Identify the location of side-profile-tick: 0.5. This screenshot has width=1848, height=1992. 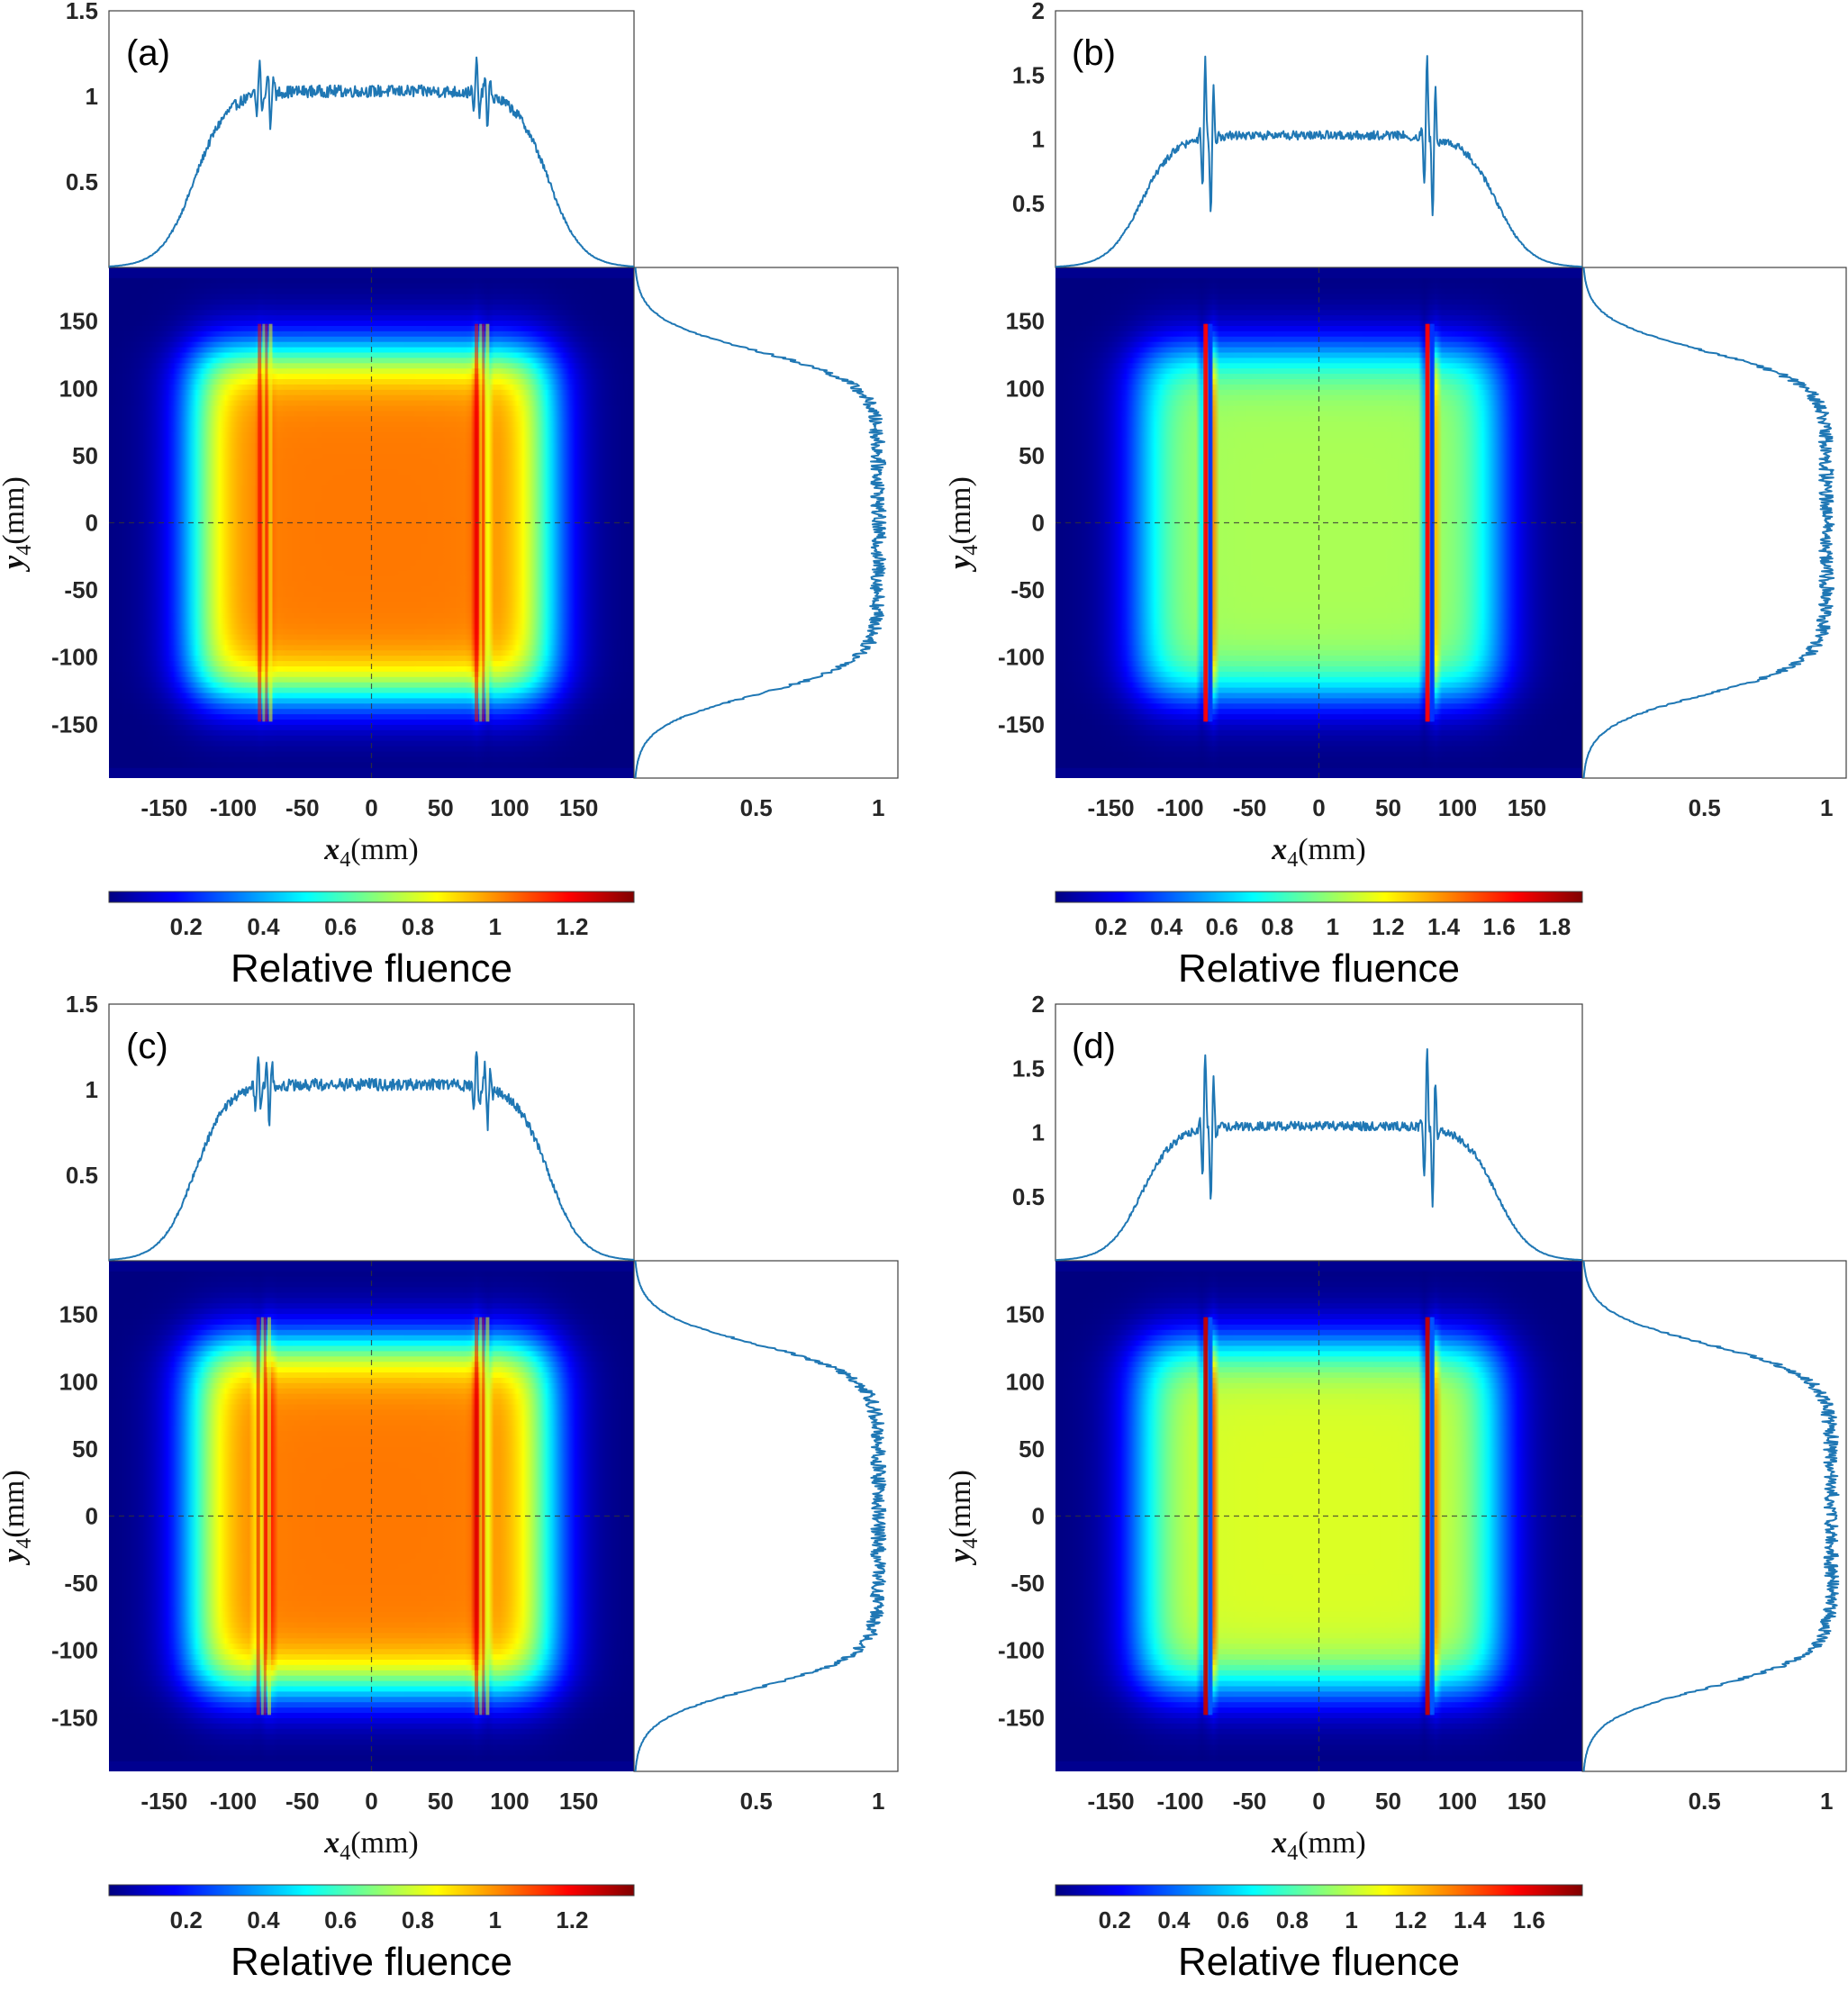
(756, 1801).